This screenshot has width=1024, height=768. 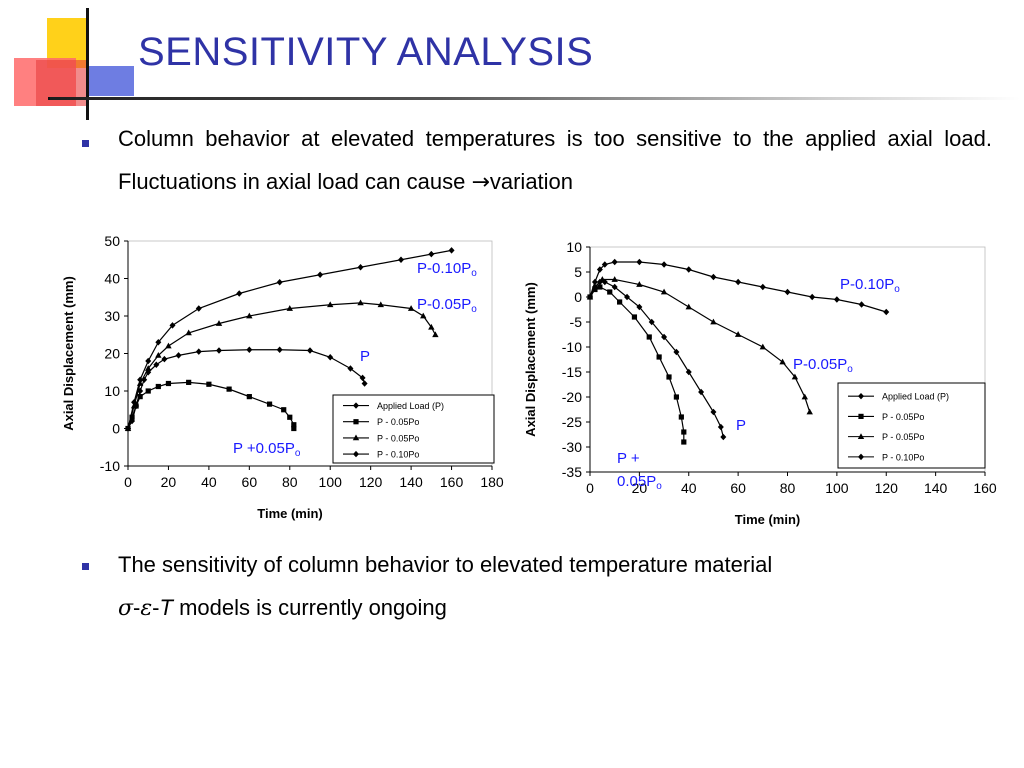 What do you see at coordinates (146, 608) in the screenshot?
I see `epsilon-symbol: ε` at bounding box center [146, 608].